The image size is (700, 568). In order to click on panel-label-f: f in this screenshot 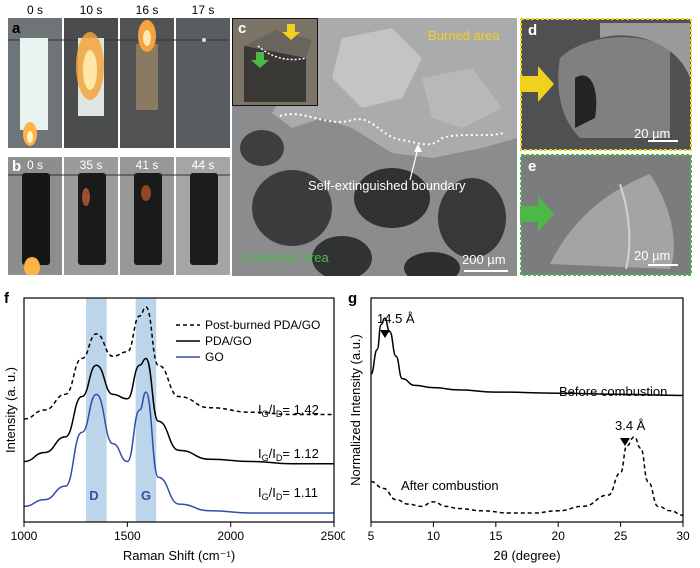, I will do `click(6, 298)`.